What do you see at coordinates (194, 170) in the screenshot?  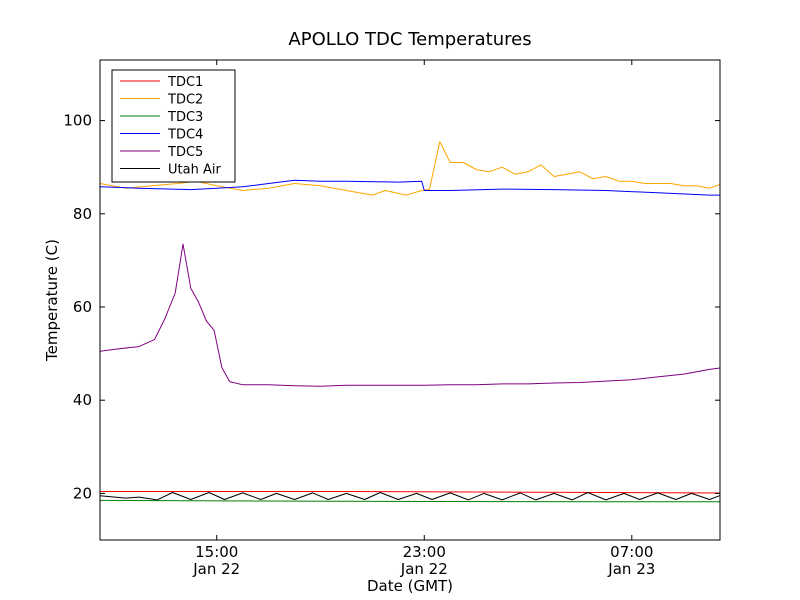 I see `legend-entry-label: Utah Air` at bounding box center [194, 170].